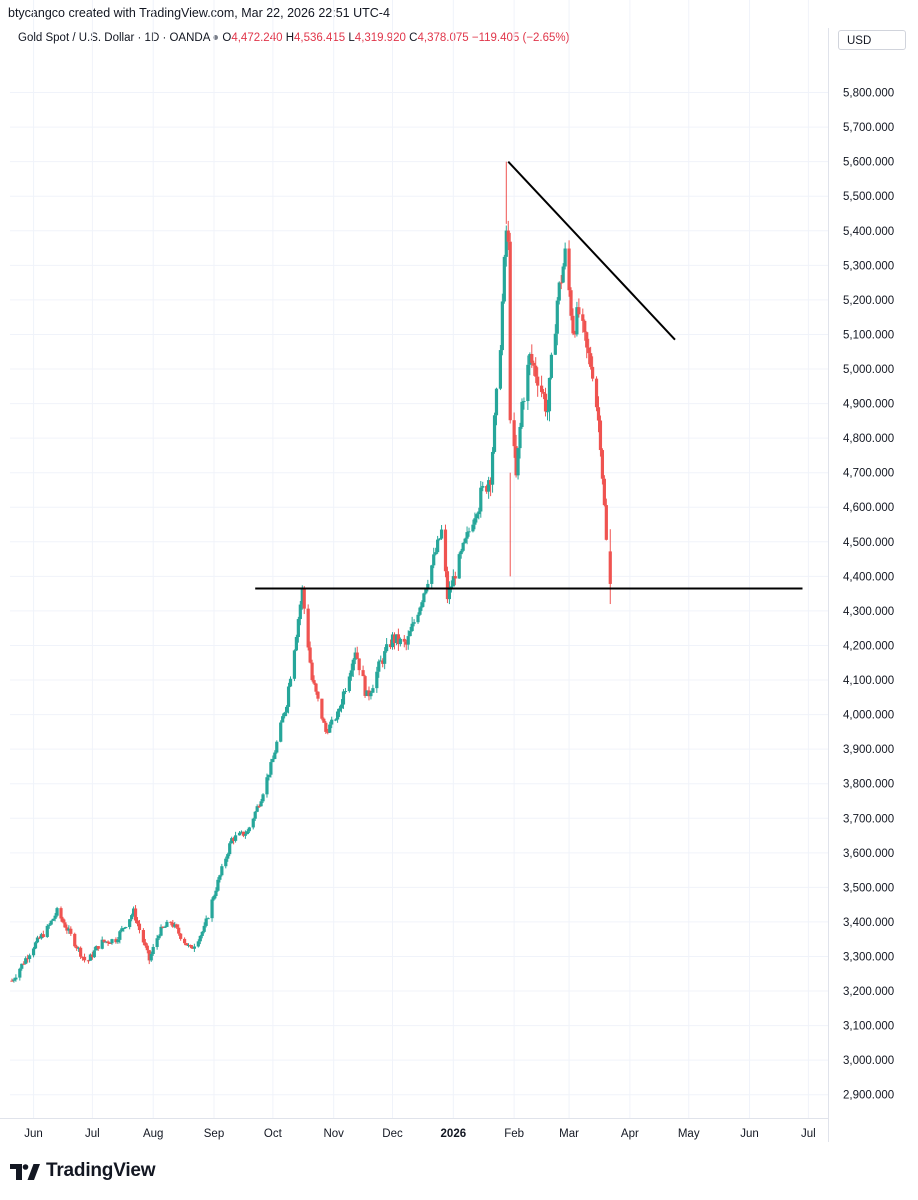 The image size is (918, 1200). What do you see at coordinates (868, 923) in the screenshot?
I see `y-tick-label: 3,400.000` at bounding box center [868, 923].